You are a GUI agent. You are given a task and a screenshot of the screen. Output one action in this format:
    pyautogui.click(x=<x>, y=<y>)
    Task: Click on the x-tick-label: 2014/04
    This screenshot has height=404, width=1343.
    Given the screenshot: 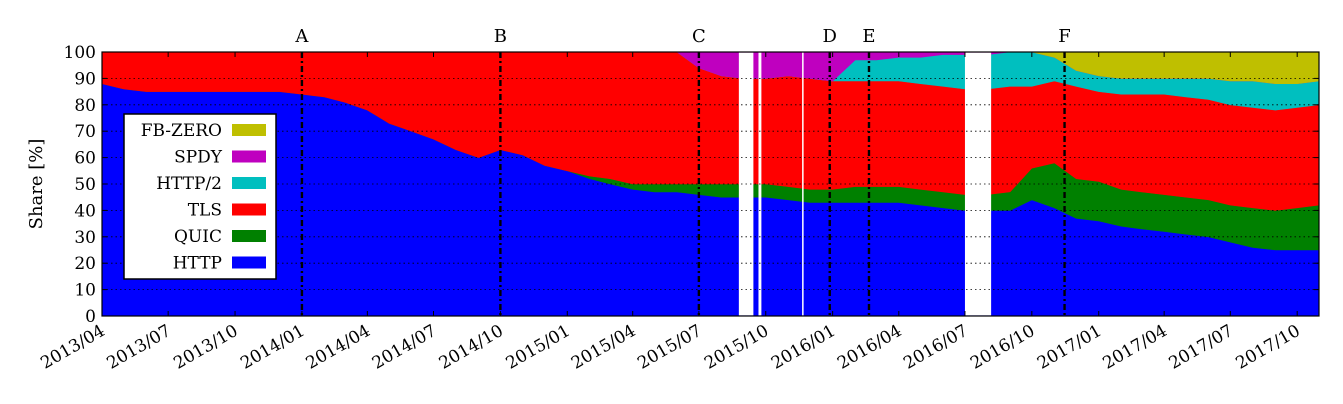 What is the action you would take?
    pyautogui.click(x=338, y=347)
    